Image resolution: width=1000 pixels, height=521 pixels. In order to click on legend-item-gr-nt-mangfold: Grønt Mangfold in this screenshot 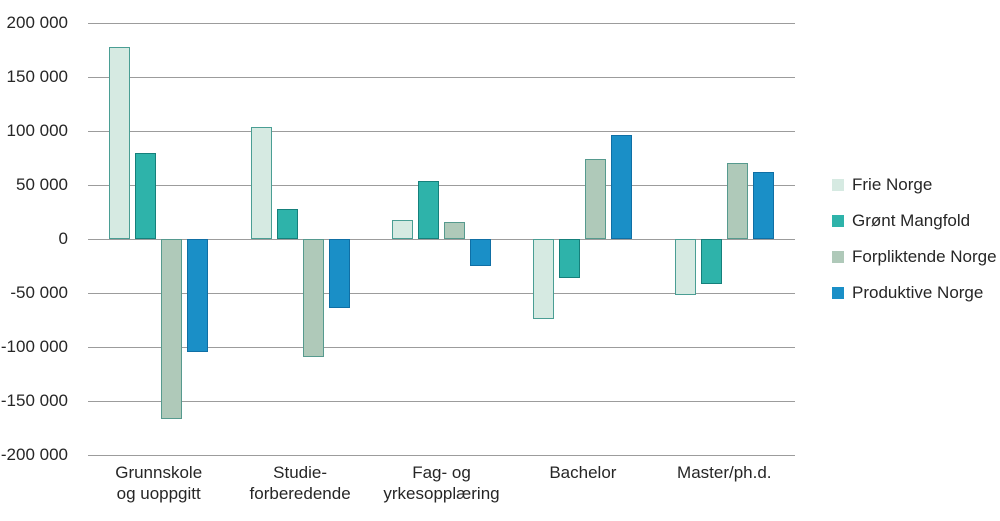, I will do `click(914, 220)`.